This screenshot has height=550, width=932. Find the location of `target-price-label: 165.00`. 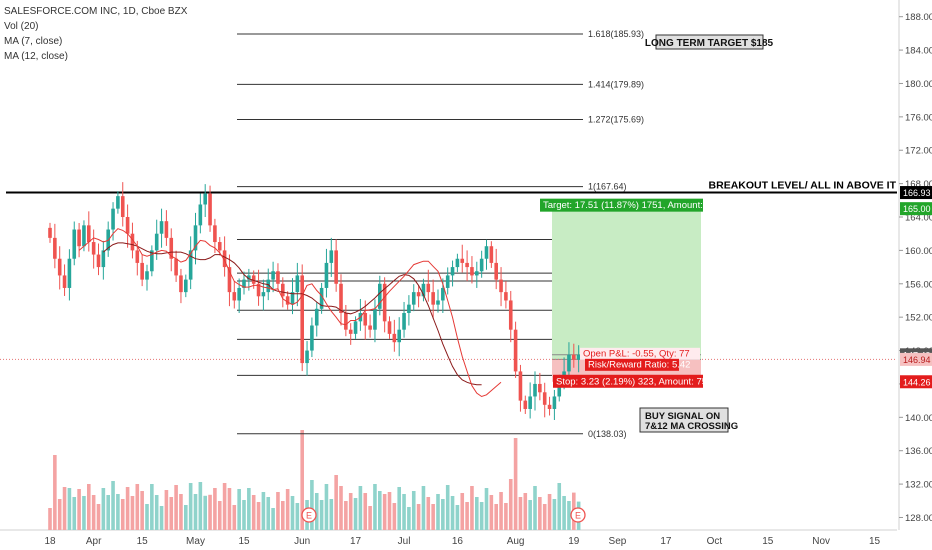

target-price-label: 165.00 is located at coordinates (917, 209).